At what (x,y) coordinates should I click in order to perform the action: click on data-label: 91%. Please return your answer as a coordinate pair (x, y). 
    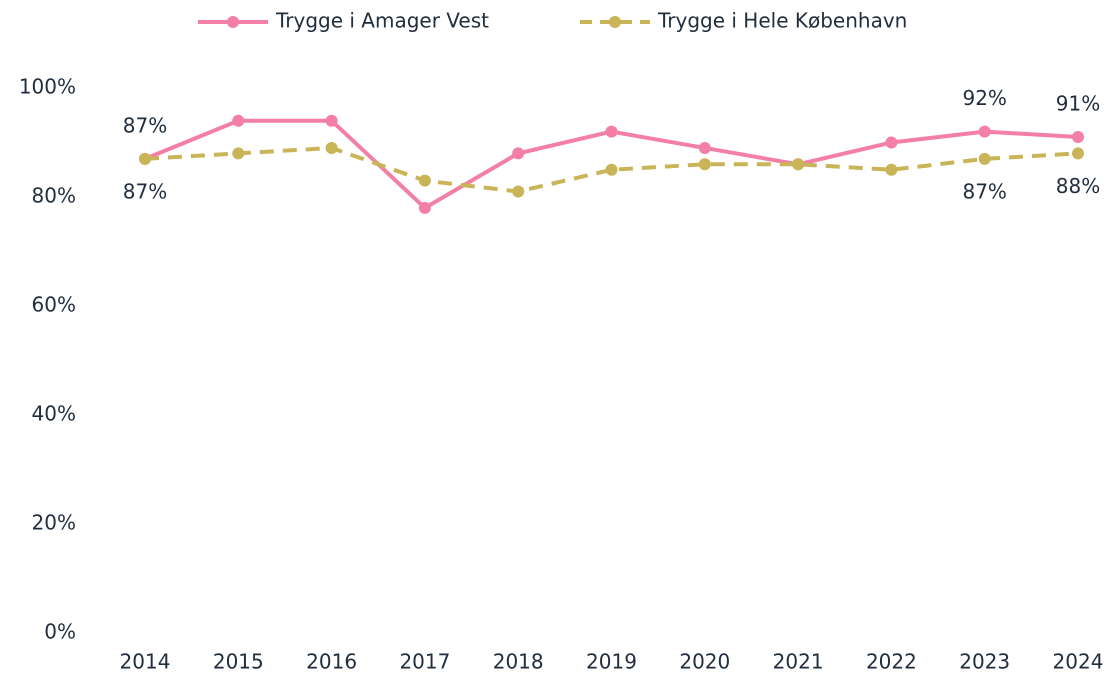
    Looking at the image, I should click on (1078, 104).